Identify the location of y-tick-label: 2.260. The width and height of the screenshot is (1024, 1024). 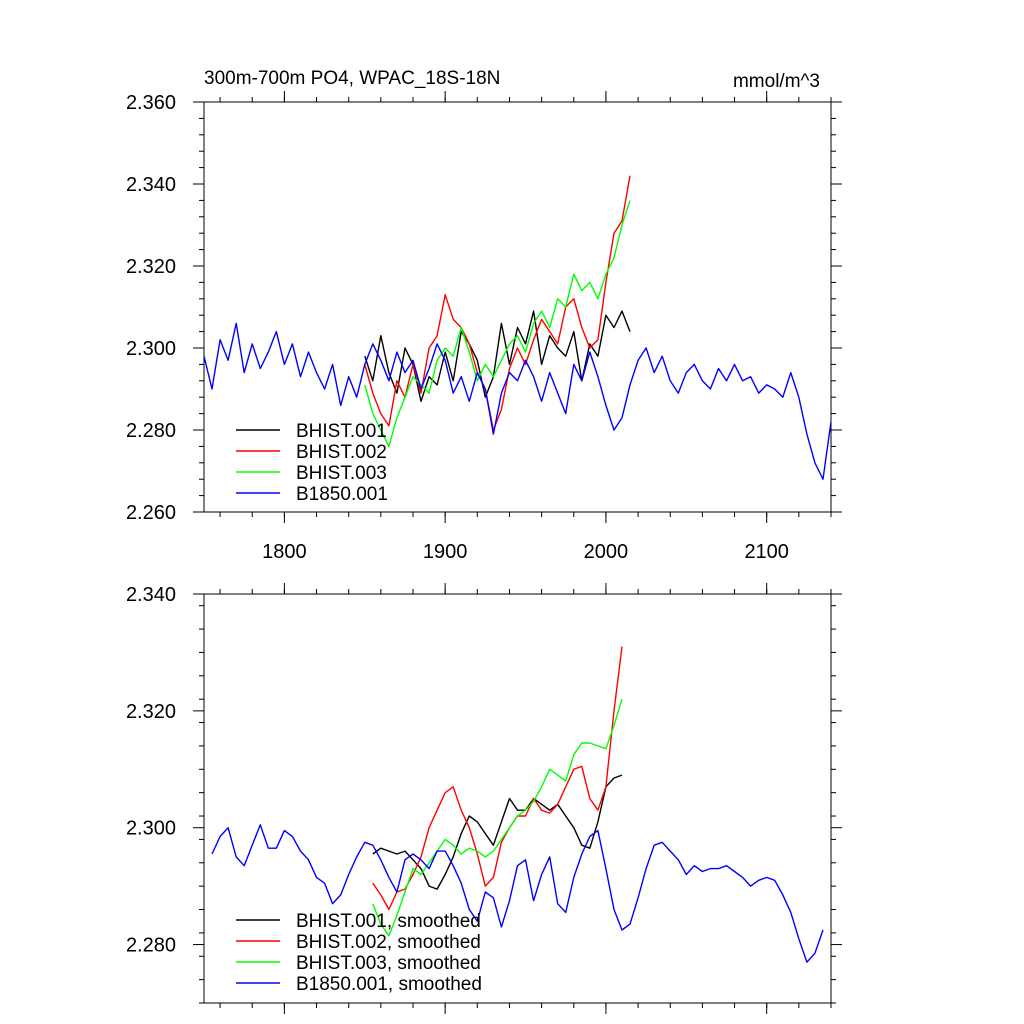
(151, 513).